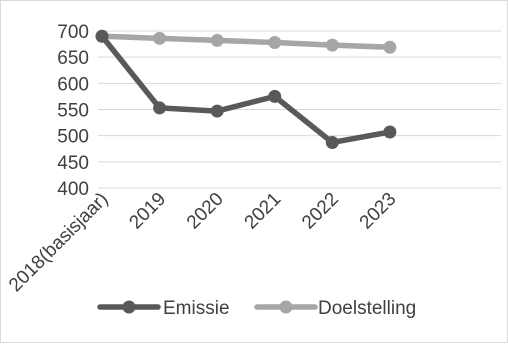  What do you see at coordinates (246, 41) in the screenshot?
I see `series-line-doelstelling` at bounding box center [246, 41].